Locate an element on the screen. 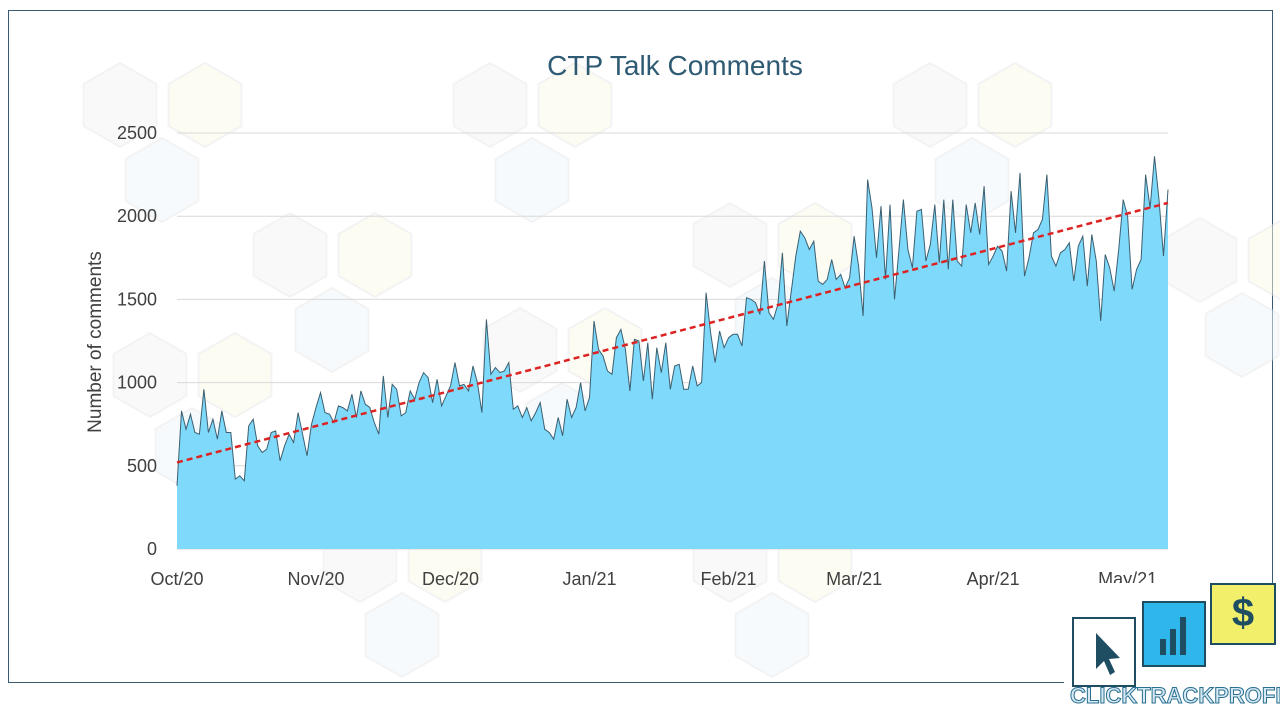 The width and height of the screenshot is (1280, 709). y-tick-label: 2500 is located at coordinates (137, 133).